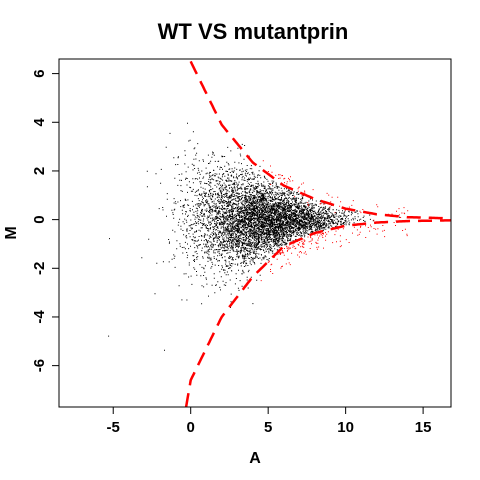 This screenshot has height=480, width=480. What do you see at coordinates (39, 171) in the screenshot?
I see `y-tick-label: 2` at bounding box center [39, 171].